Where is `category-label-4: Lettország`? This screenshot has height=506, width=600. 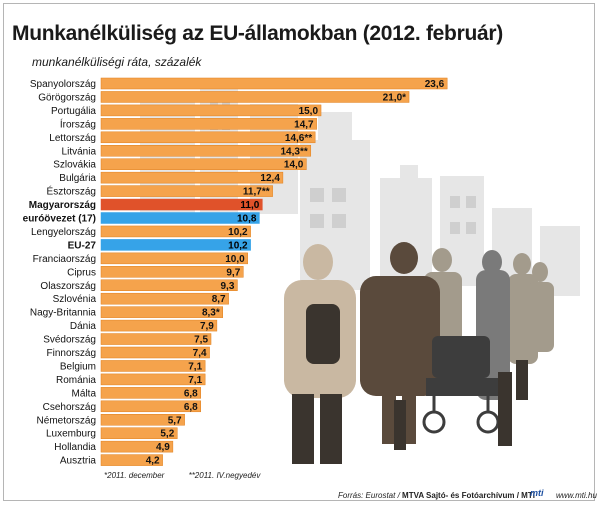 category-label-4: Lettország is located at coordinates (72, 138).